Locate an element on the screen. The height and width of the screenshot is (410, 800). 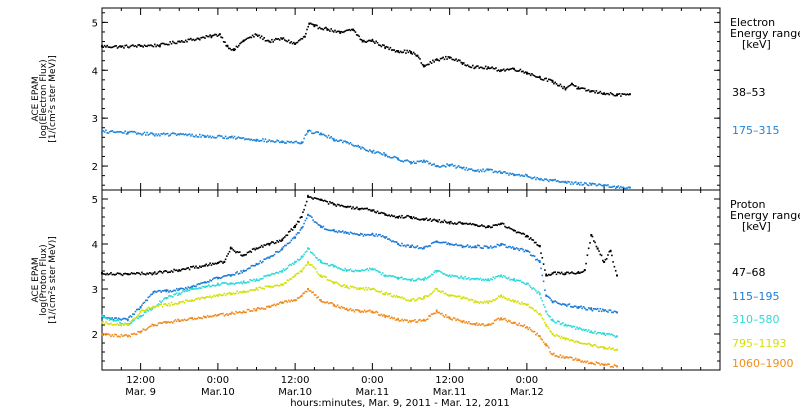
y-axis-label-line: ACE EPAM is located at coordinates (36, 98).